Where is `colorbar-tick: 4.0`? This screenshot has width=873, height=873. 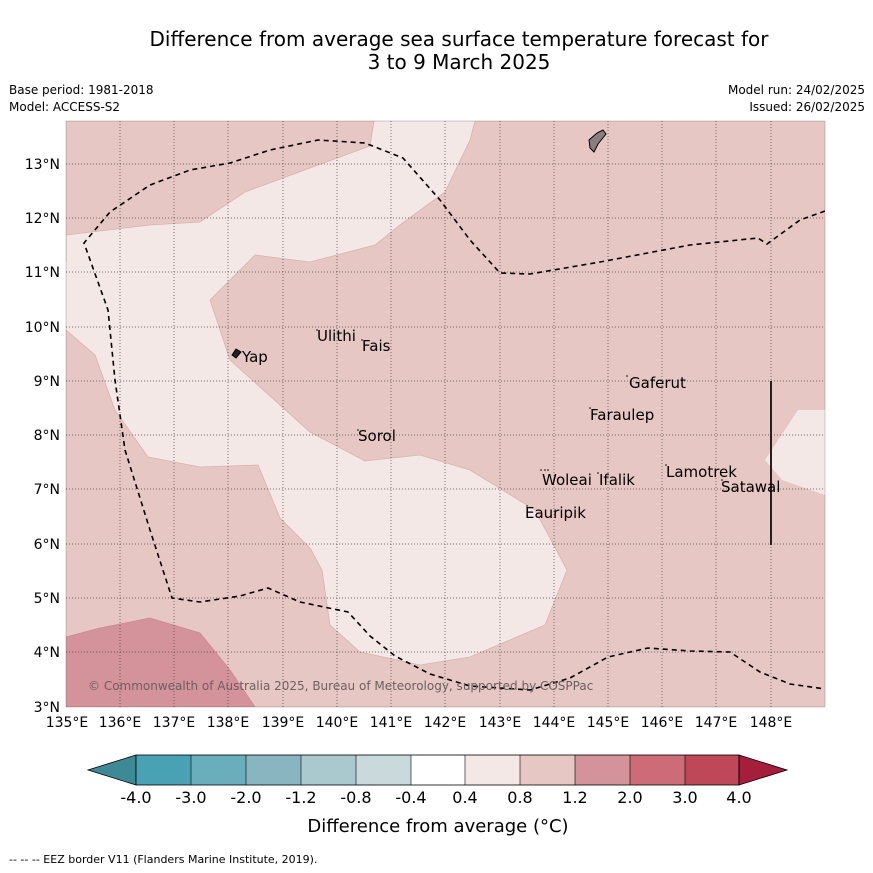 colorbar-tick: 4.0 is located at coordinates (738, 797).